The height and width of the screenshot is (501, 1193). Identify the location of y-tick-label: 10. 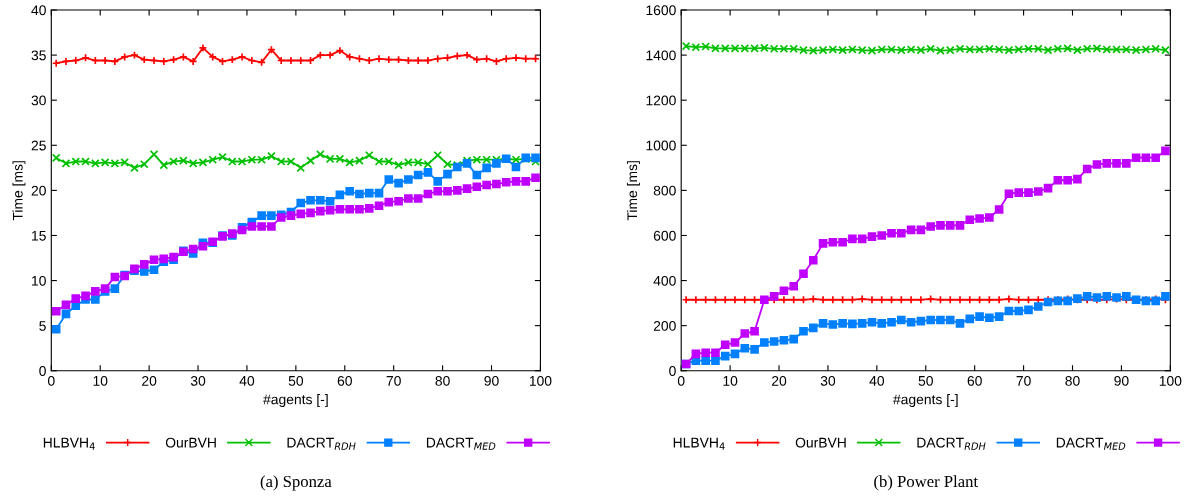
(39, 280).